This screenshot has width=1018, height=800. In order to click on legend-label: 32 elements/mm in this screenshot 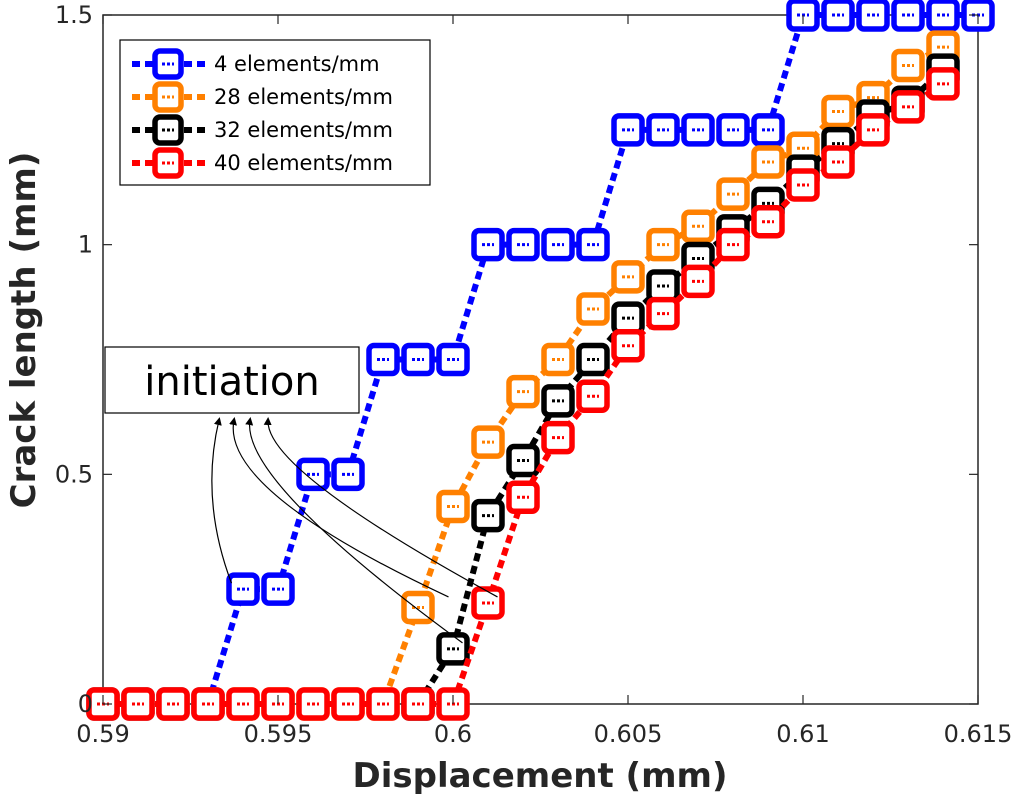, I will do `click(303, 130)`.